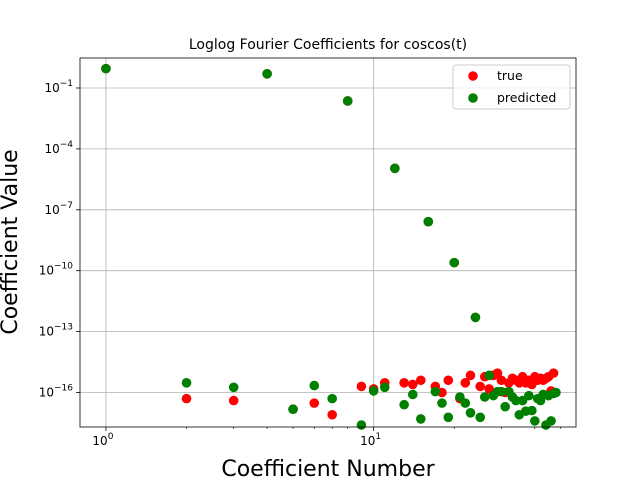 The image size is (640, 480). Describe the element at coordinates (58, 148) in the screenshot. I see `y-tick-label: 10⁻⁴` at that location.